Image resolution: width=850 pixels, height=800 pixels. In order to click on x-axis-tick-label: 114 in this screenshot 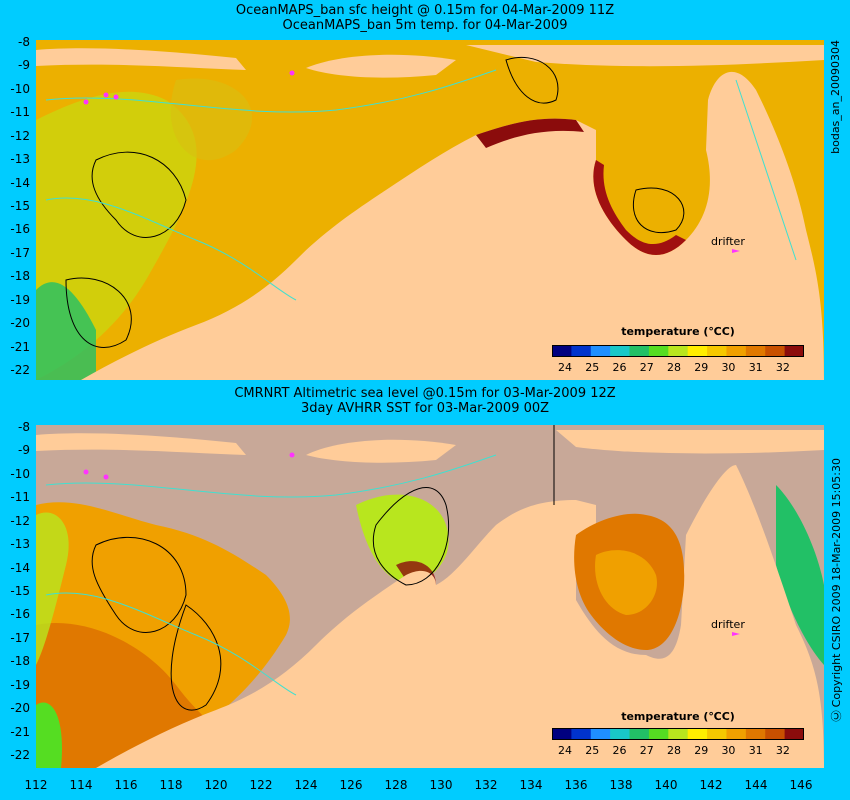, I will do `click(81, 785)`.